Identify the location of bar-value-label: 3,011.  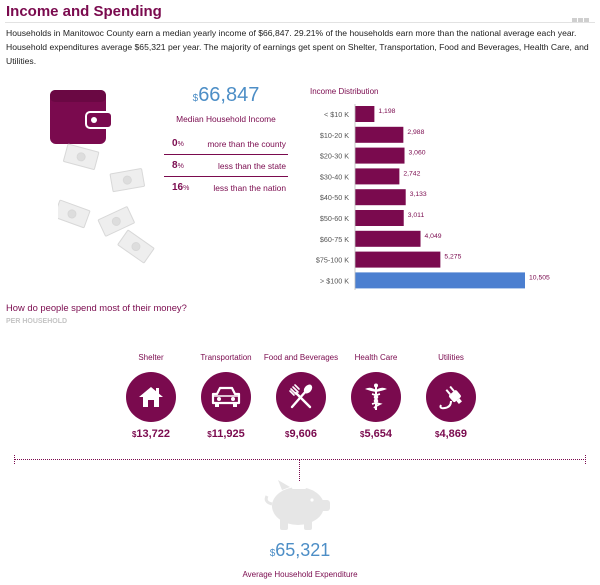
(416, 215).